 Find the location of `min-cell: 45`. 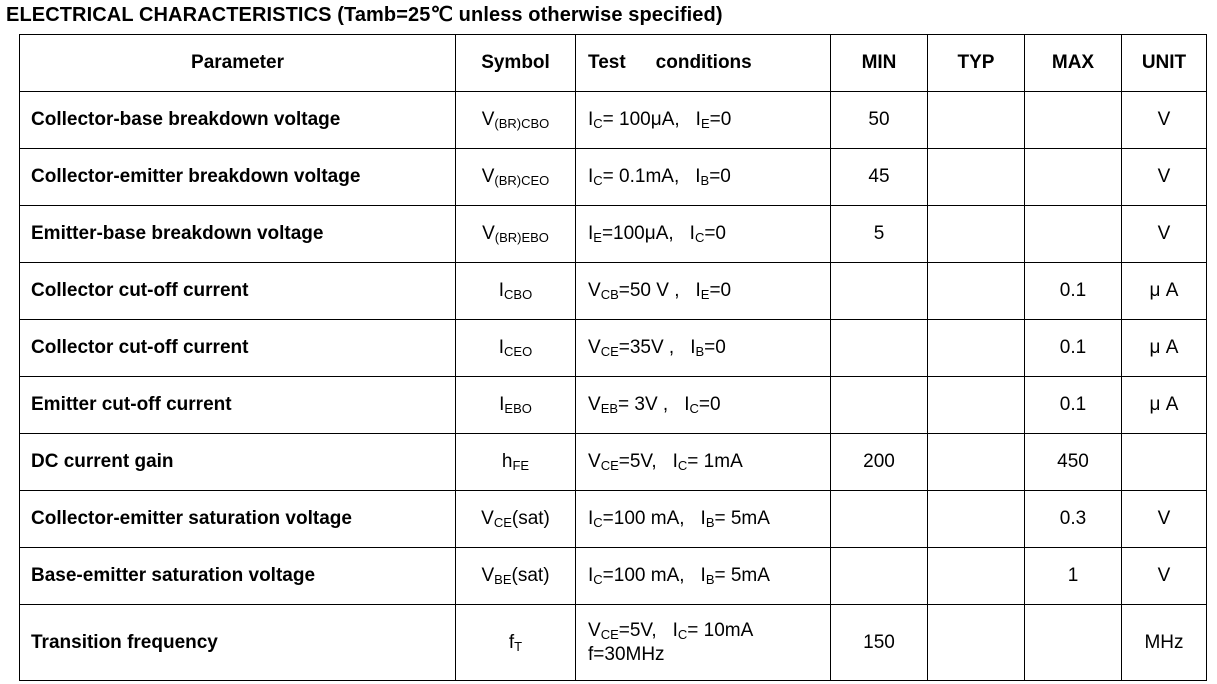

min-cell: 45 is located at coordinates (879, 177).